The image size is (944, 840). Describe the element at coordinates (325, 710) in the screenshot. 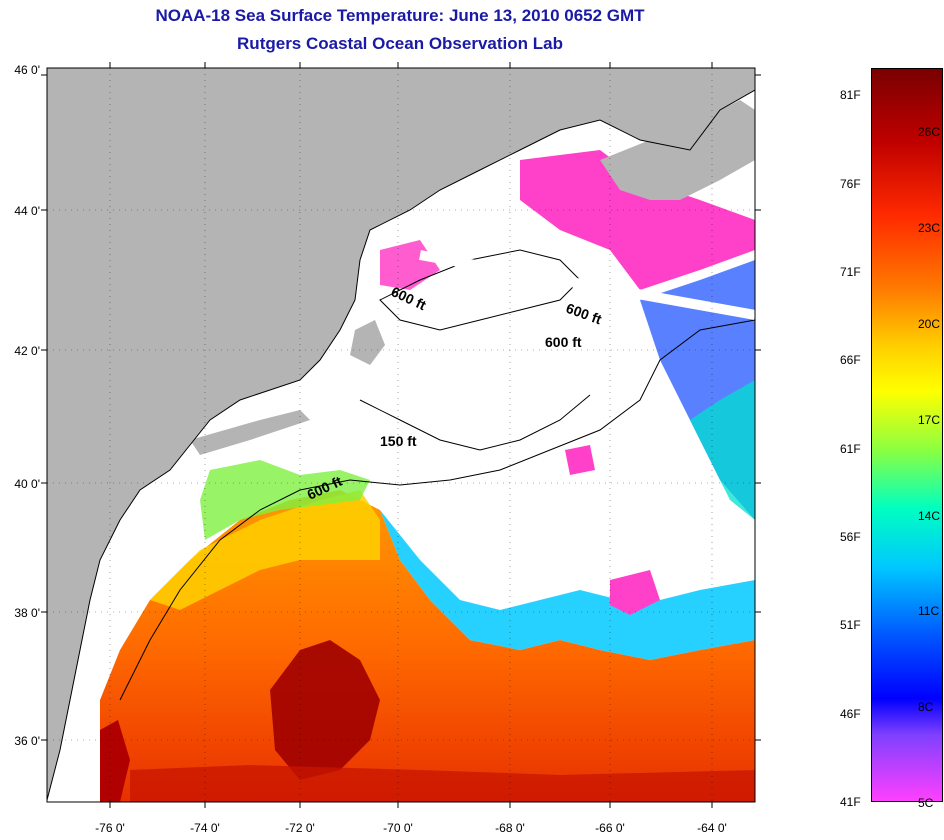

I see `hot-water-core` at that location.